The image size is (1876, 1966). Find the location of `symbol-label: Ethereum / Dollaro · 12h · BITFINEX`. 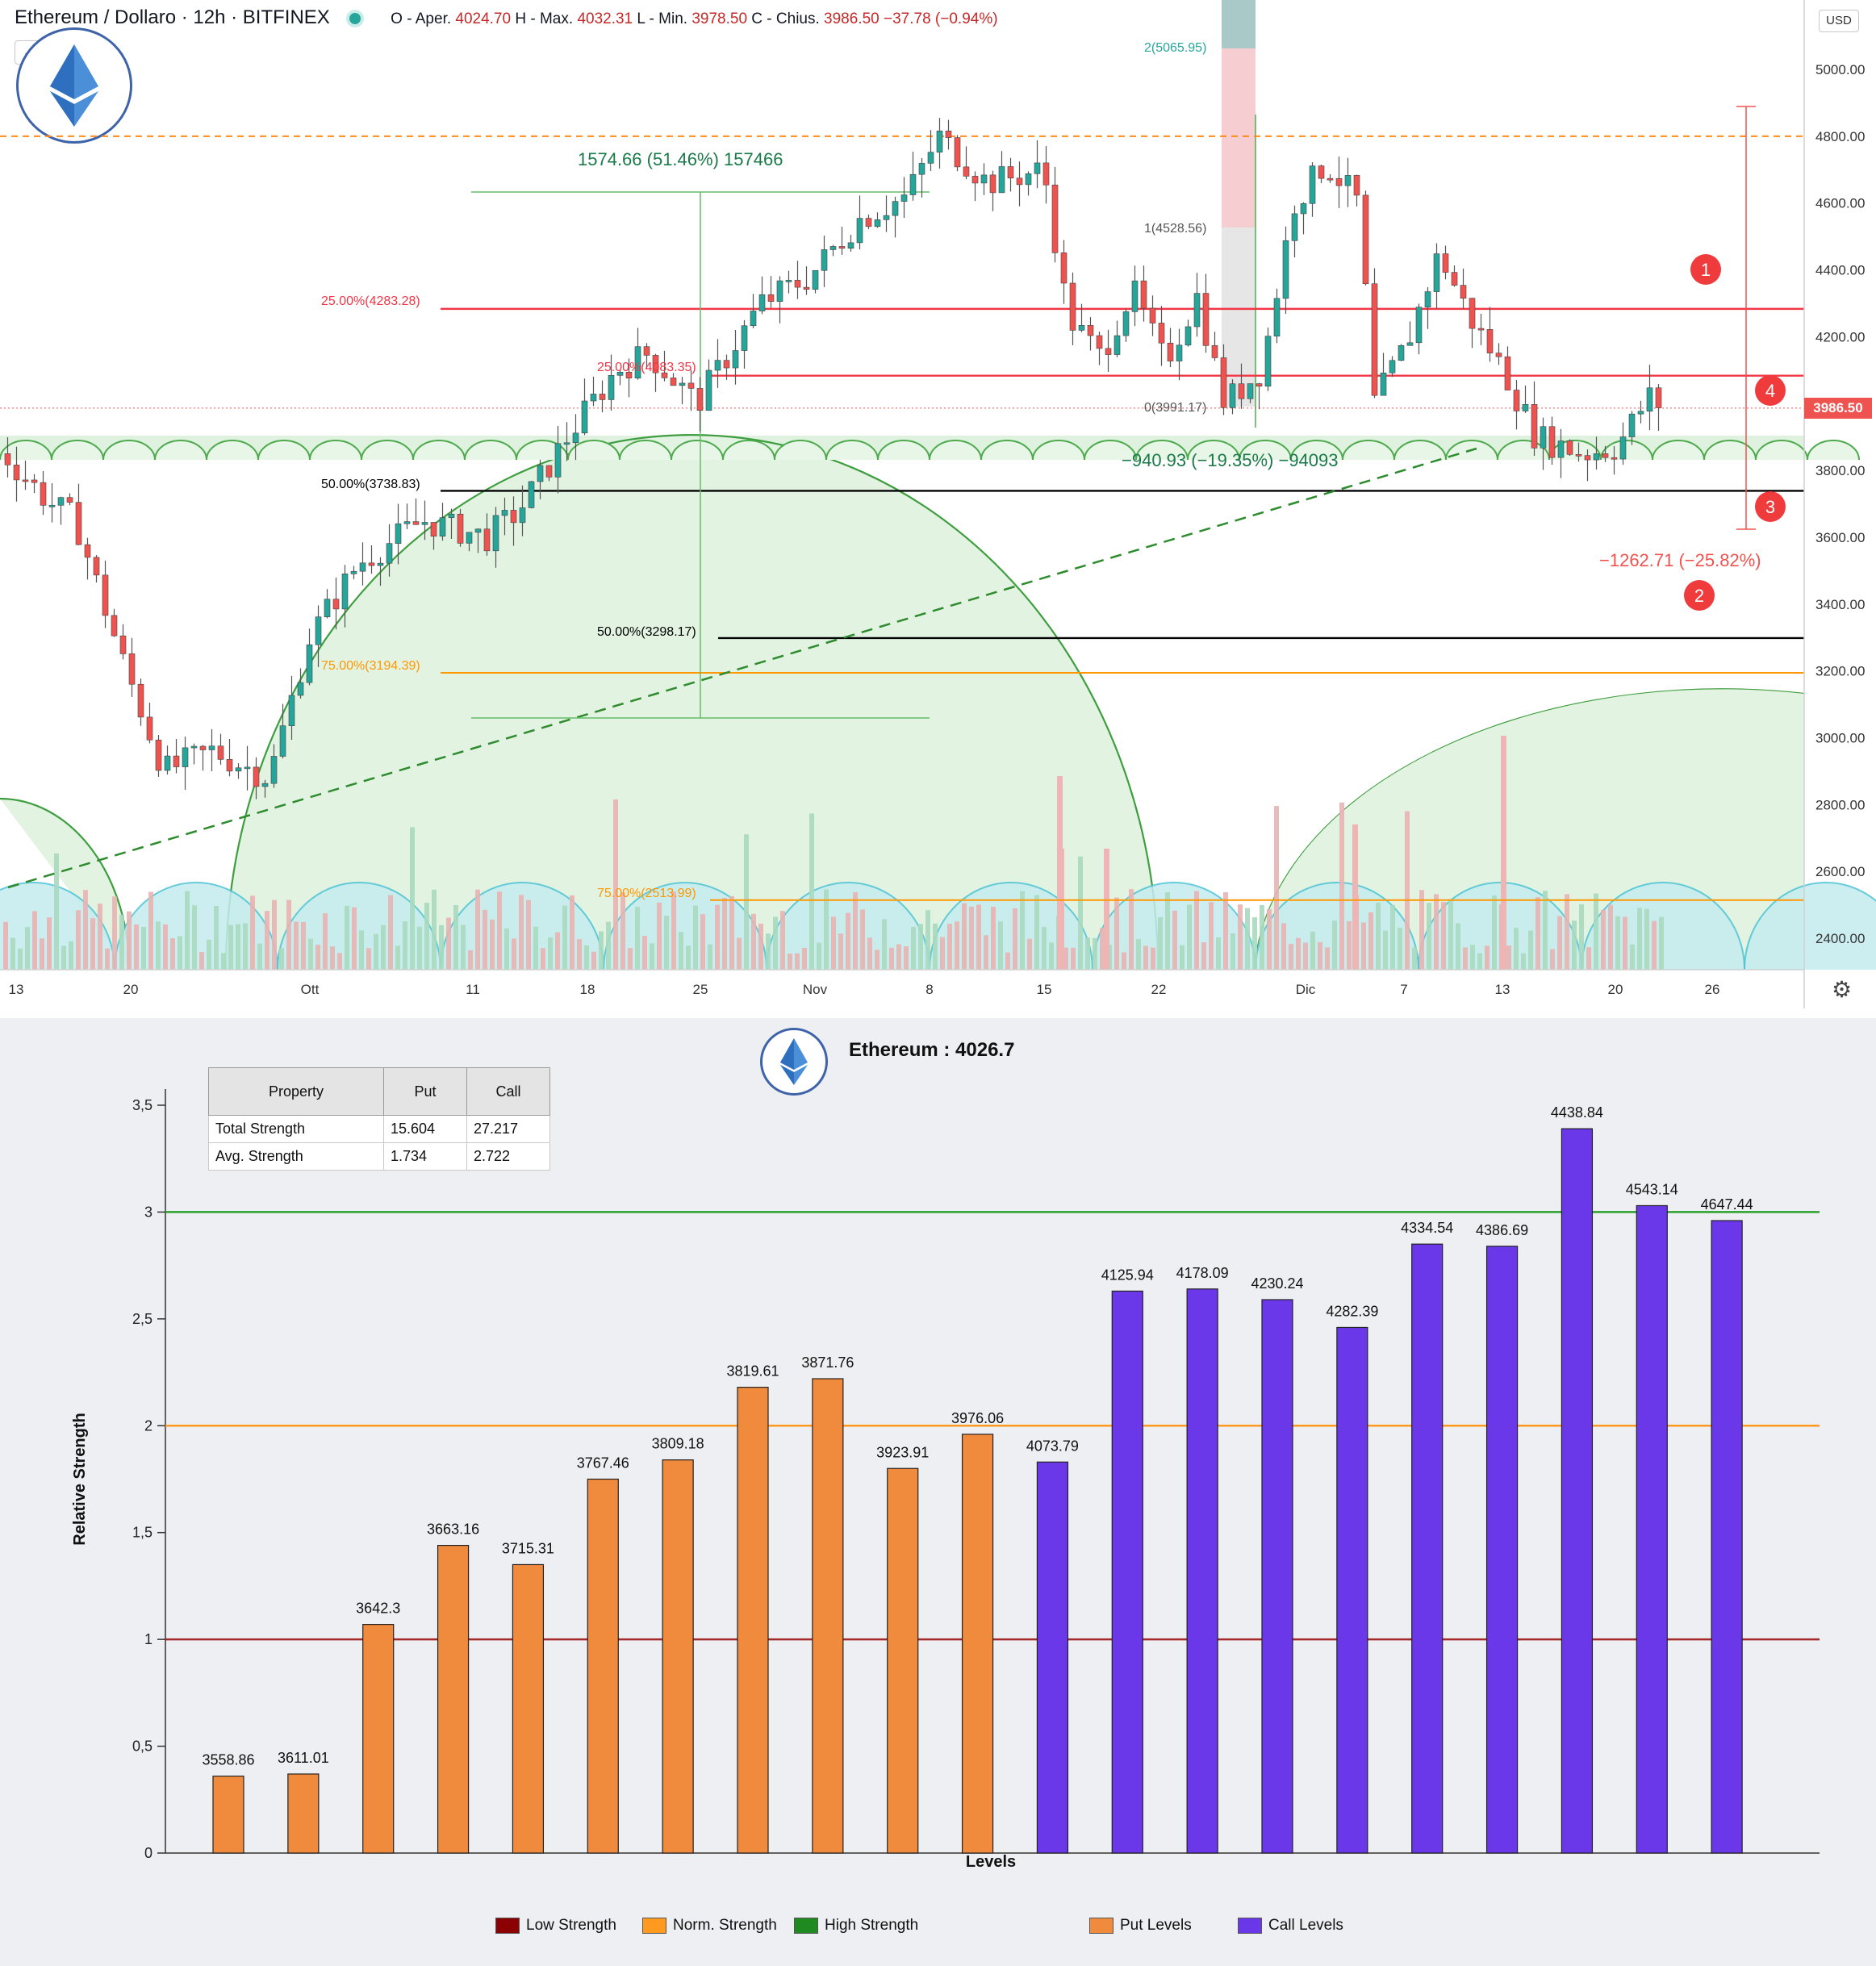

symbol-label: Ethereum / Dollaro · 12h · BITFINEX is located at coordinates (172, 17).